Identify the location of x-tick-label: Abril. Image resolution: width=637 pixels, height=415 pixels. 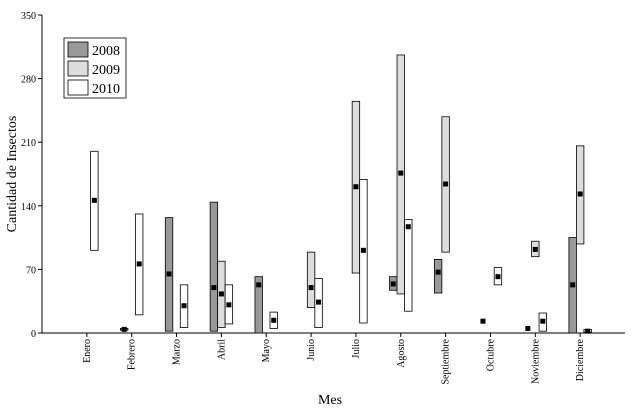
(221, 349).